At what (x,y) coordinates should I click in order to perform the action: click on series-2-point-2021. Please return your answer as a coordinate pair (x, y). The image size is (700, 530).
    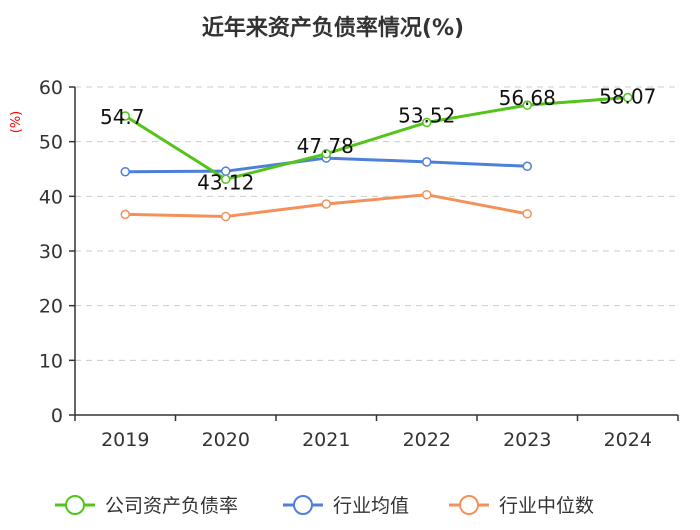
    Looking at the image, I should click on (326, 204).